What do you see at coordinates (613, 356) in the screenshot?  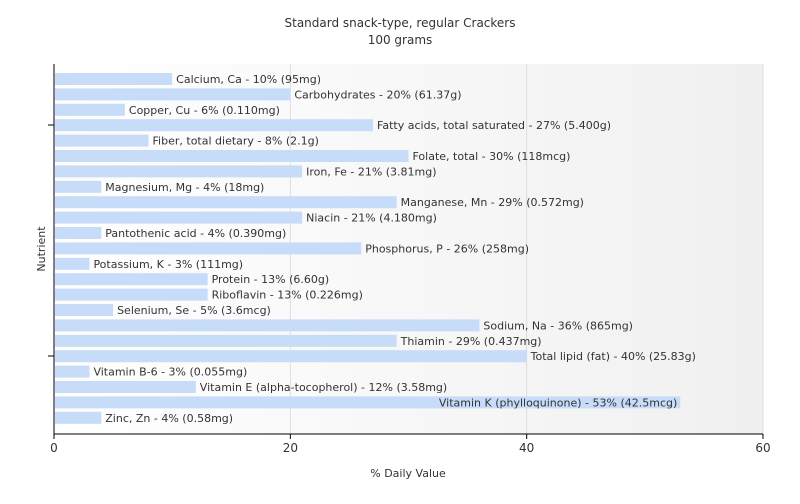 I see `bar-data-label: Total lipid (fat) - 40% (25.83g)` at bounding box center [613, 356].